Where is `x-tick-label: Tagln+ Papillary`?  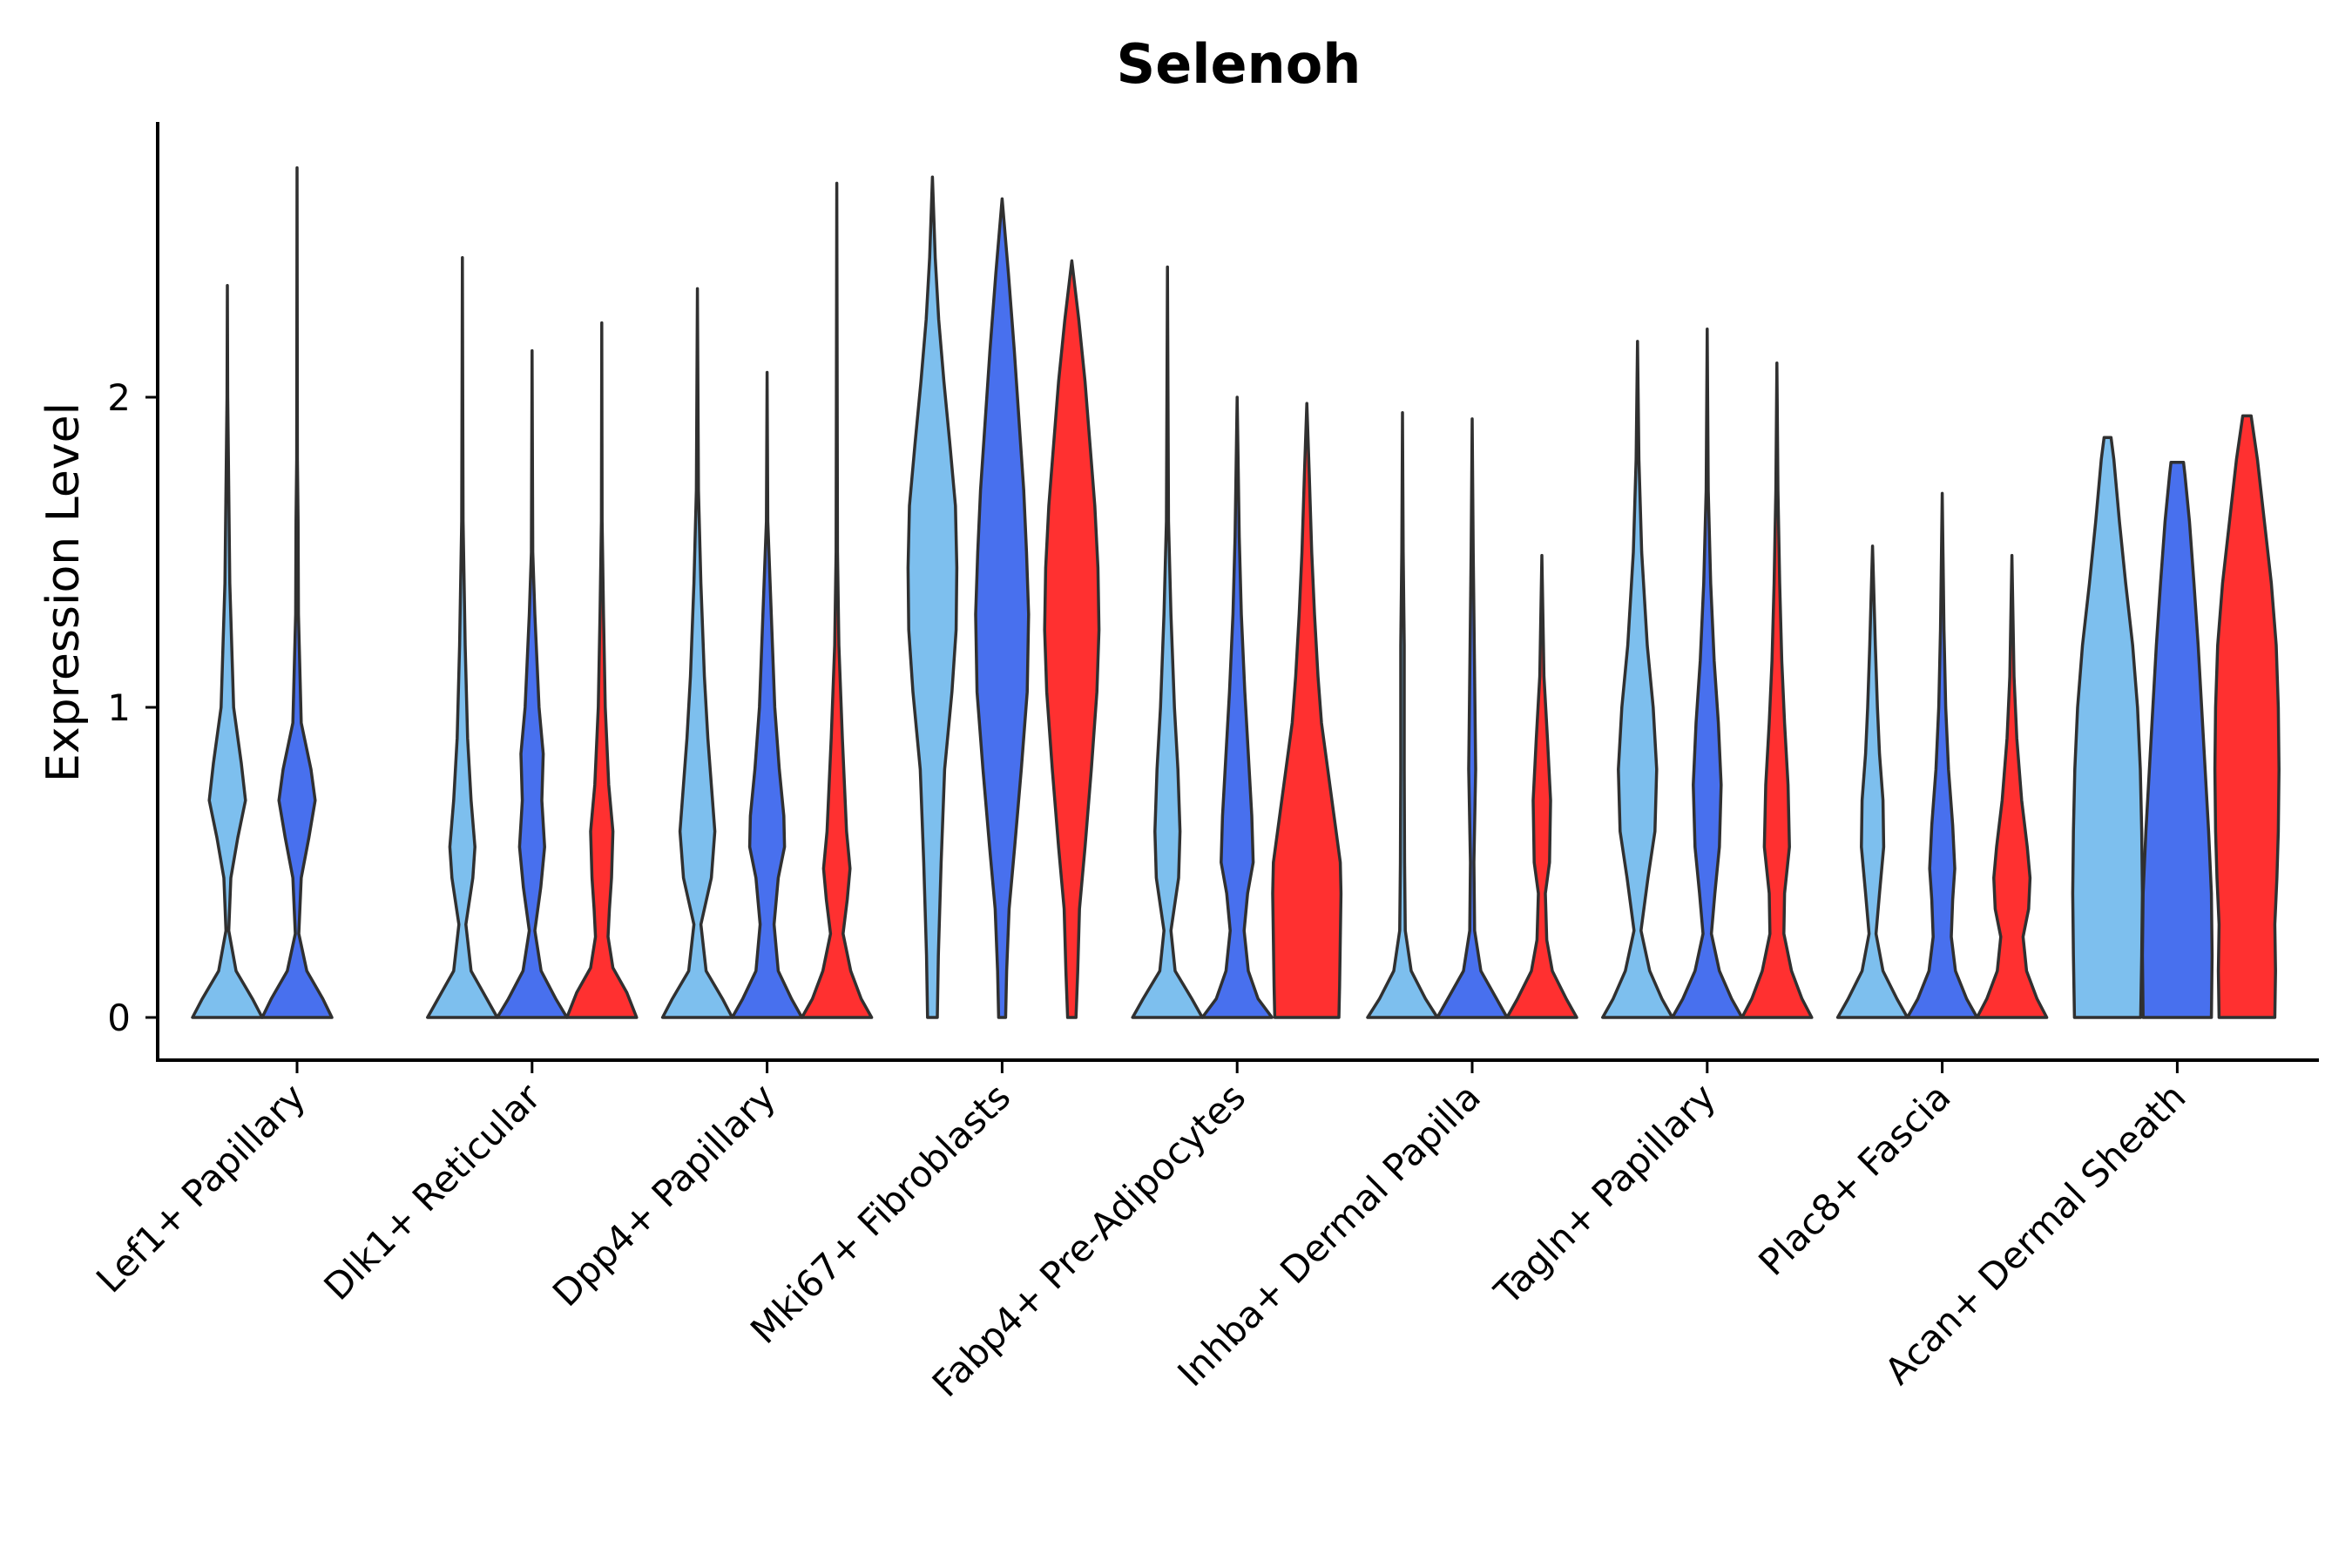 x-tick-label: Tagln+ Papillary is located at coordinates (1604, 1194).